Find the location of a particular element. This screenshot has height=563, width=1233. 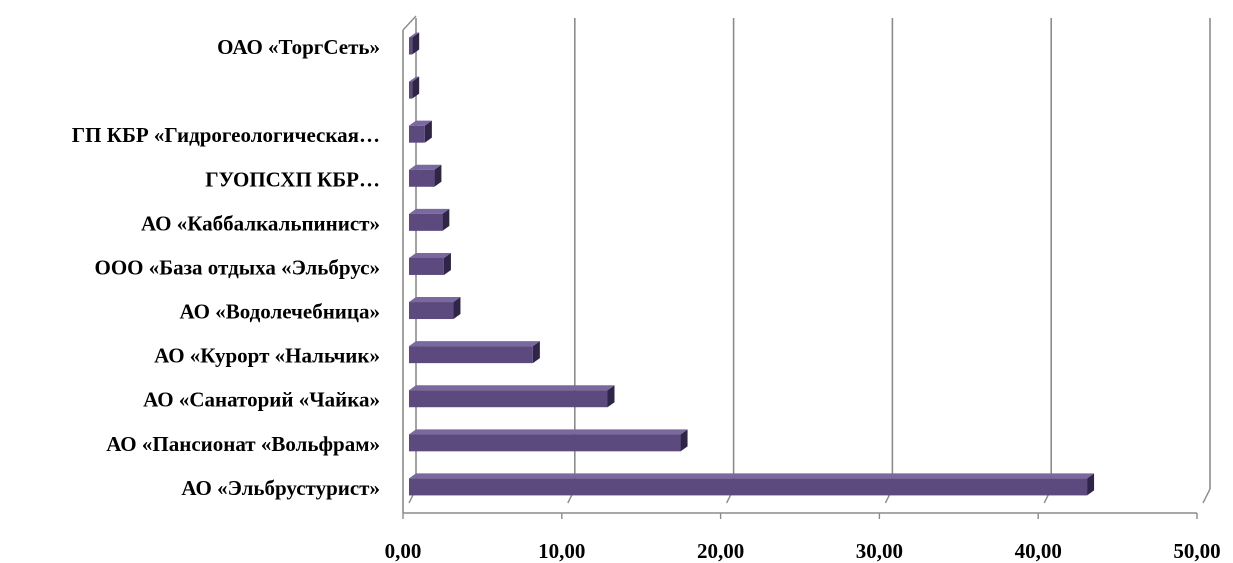

category-label: ОАО «ТоргСеть» is located at coordinates (298, 47).